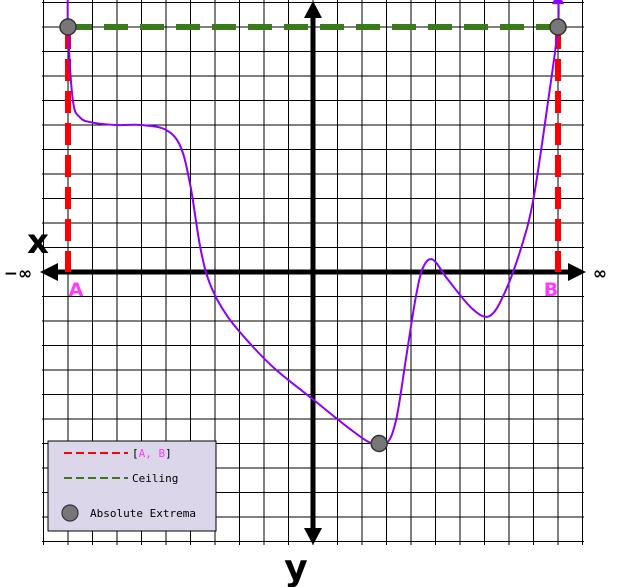 This screenshot has height=587, width=624. Describe the element at coordinates (49, 272) in the screenshot. I see `x-axis-left-arrow` at that location.